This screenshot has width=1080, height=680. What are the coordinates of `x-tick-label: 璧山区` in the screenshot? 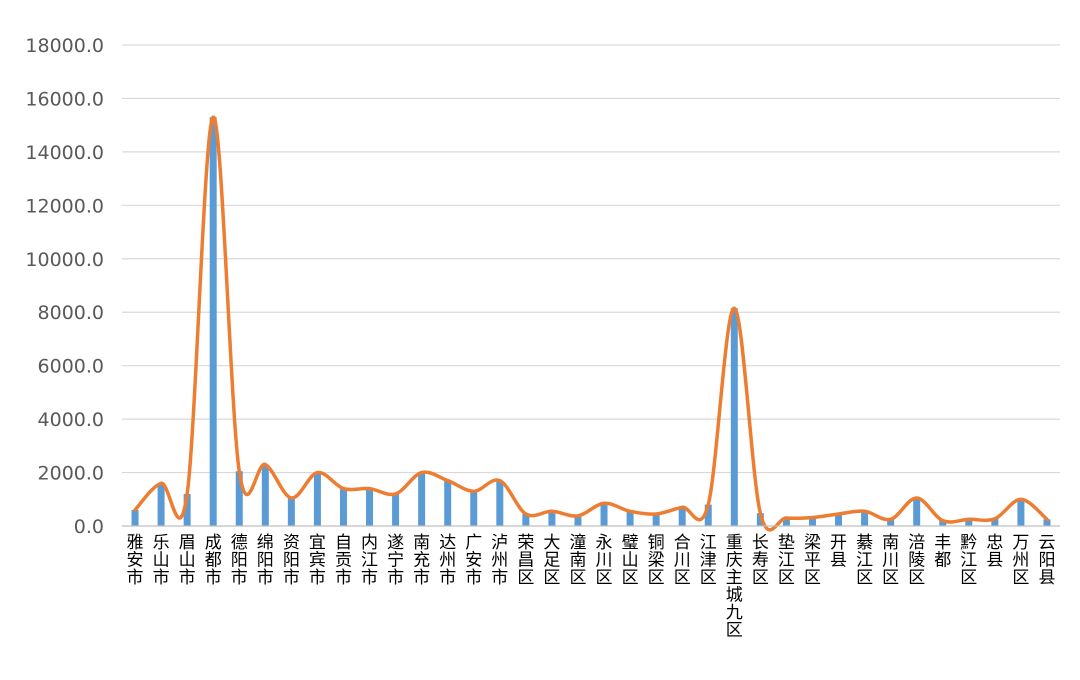 It's located at (630, 560).